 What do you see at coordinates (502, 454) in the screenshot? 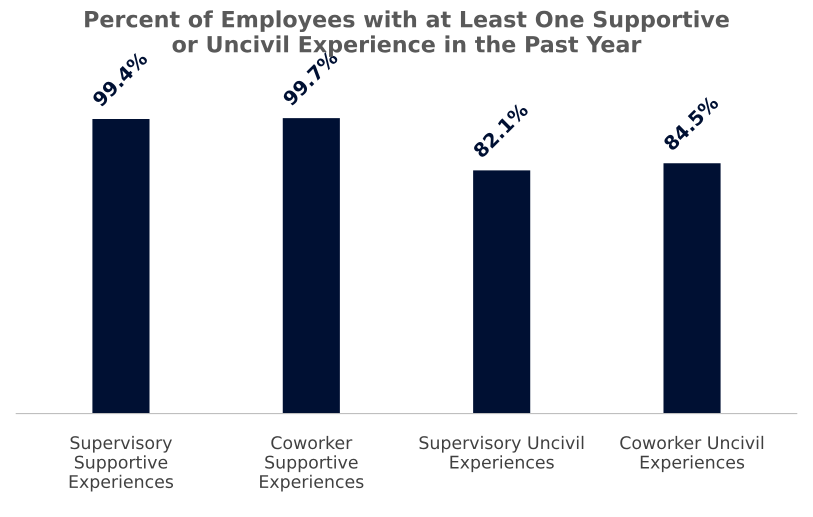
I see `x-tick-label: Supervisory Uncivil Experiences` at bounding box center [502, 454].